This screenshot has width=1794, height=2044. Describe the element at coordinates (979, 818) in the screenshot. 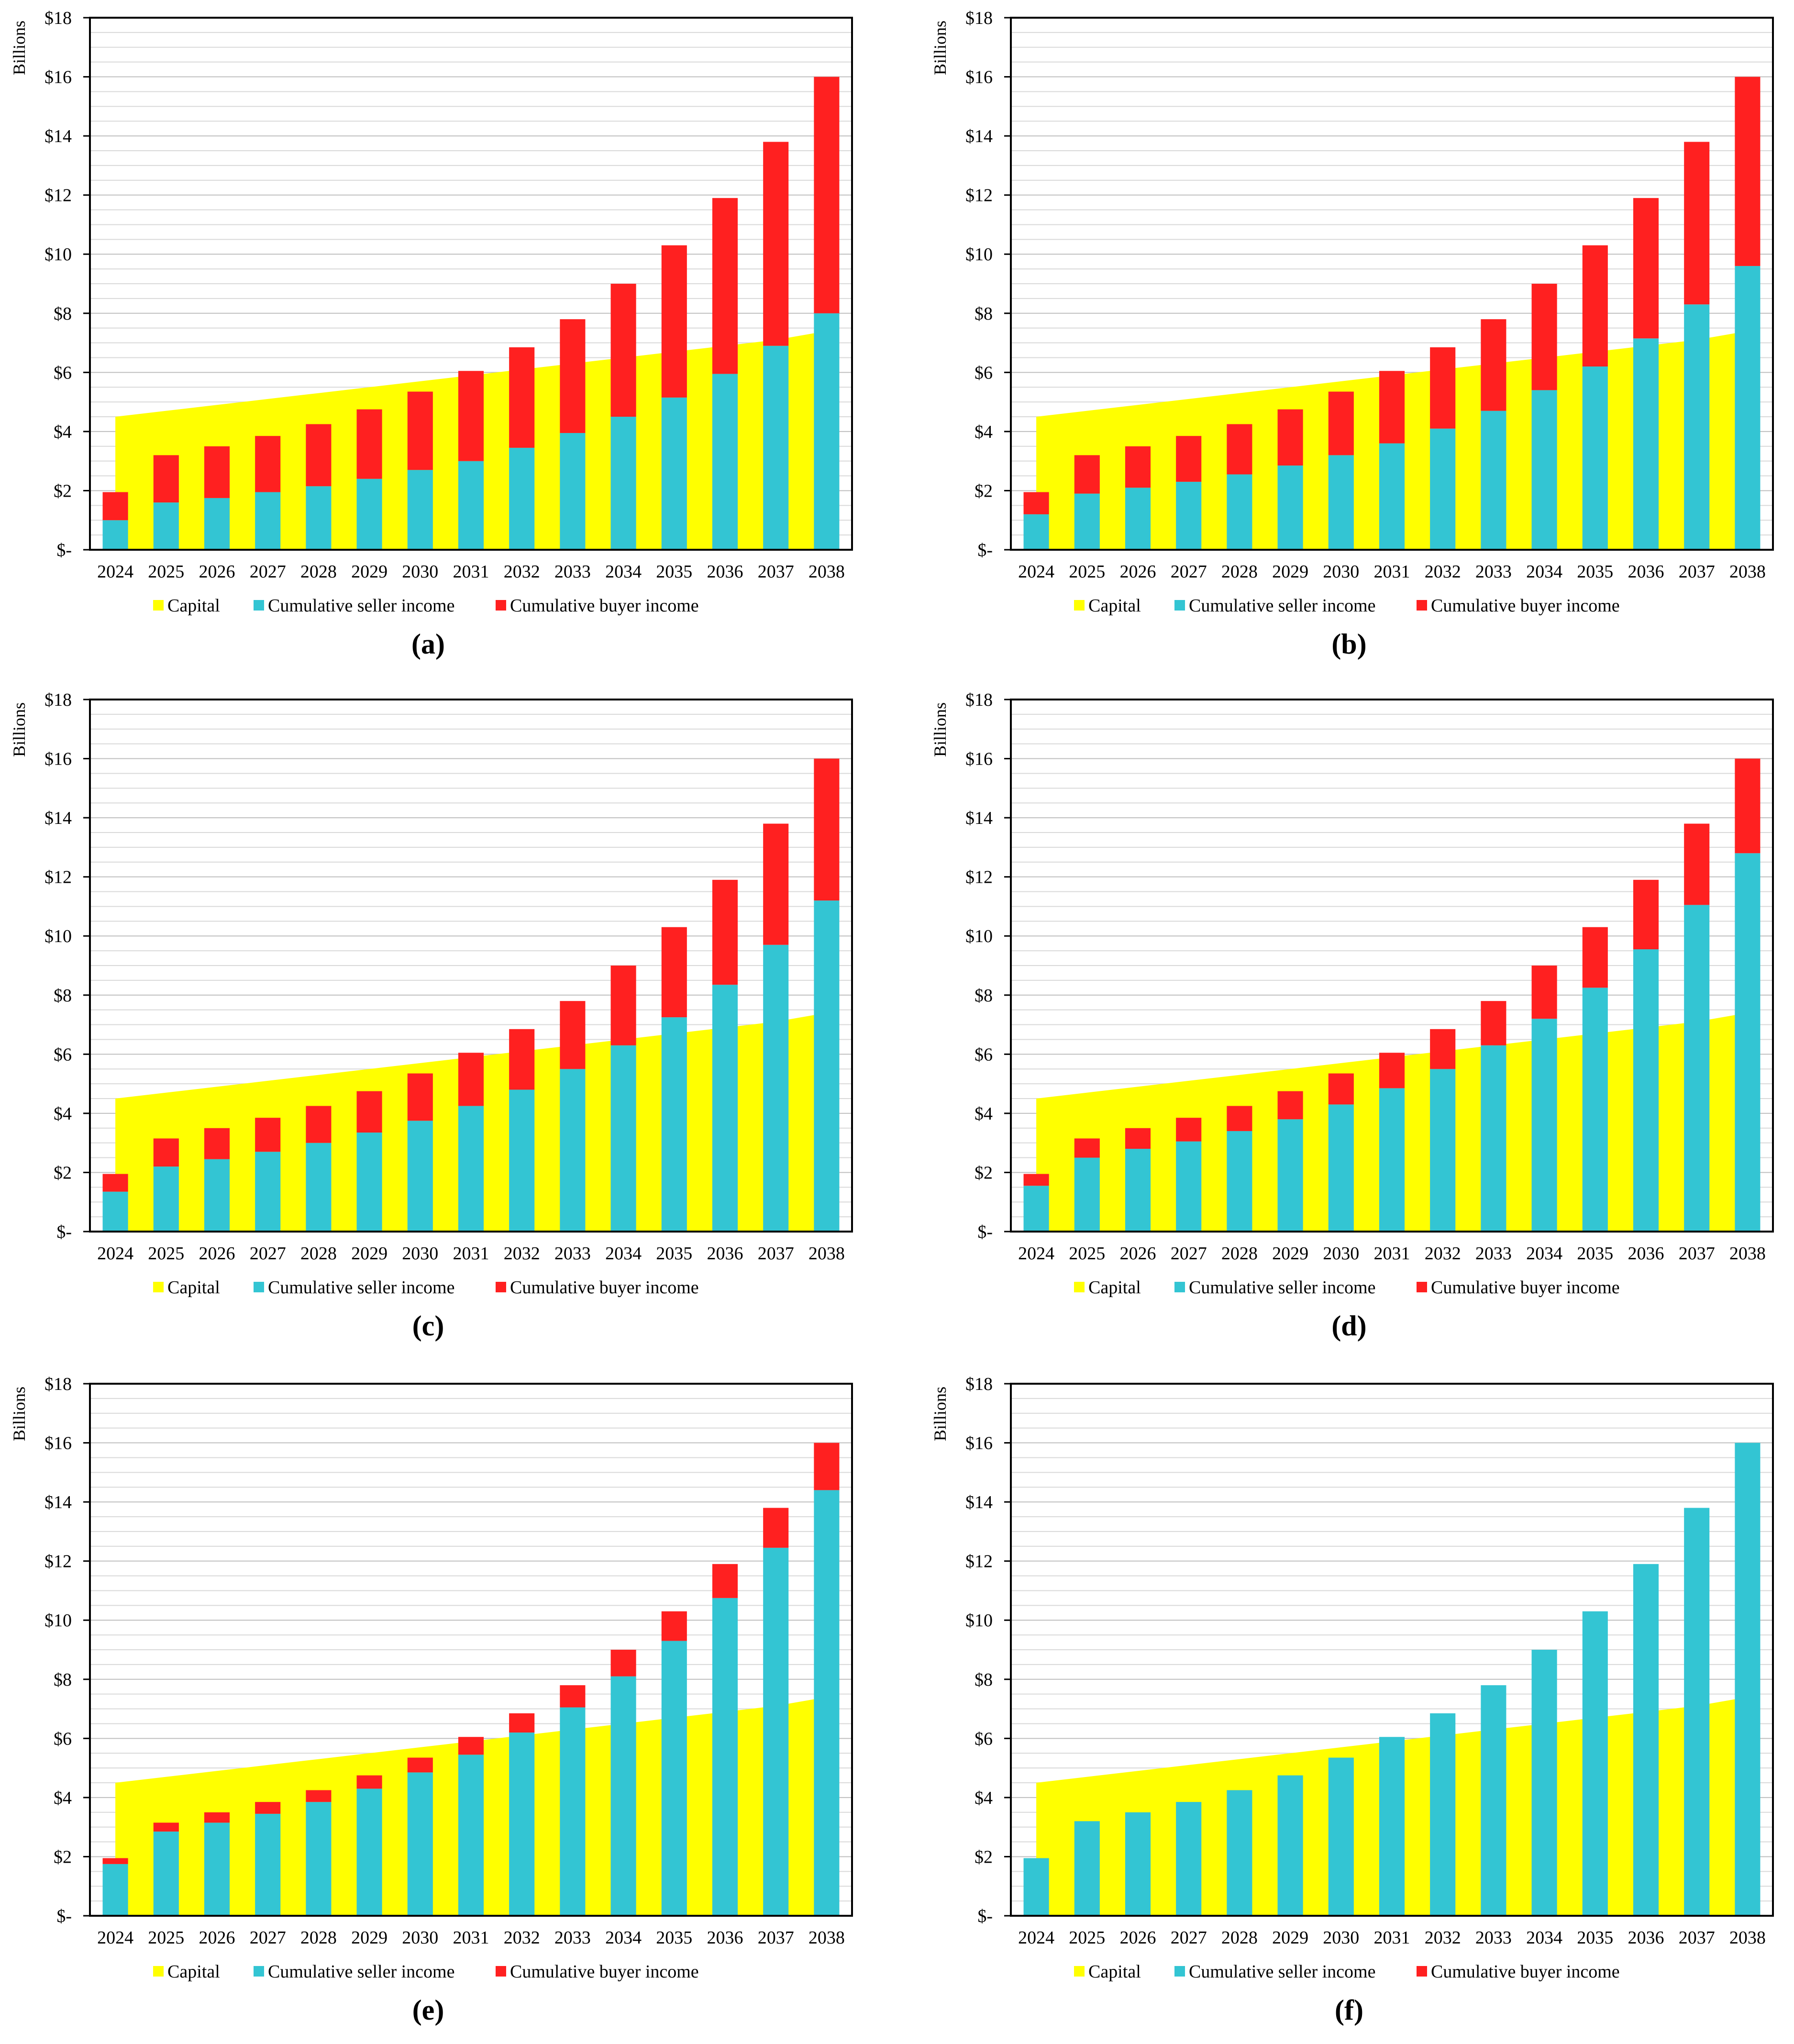

I see `y-tick-label: $14` at that location.